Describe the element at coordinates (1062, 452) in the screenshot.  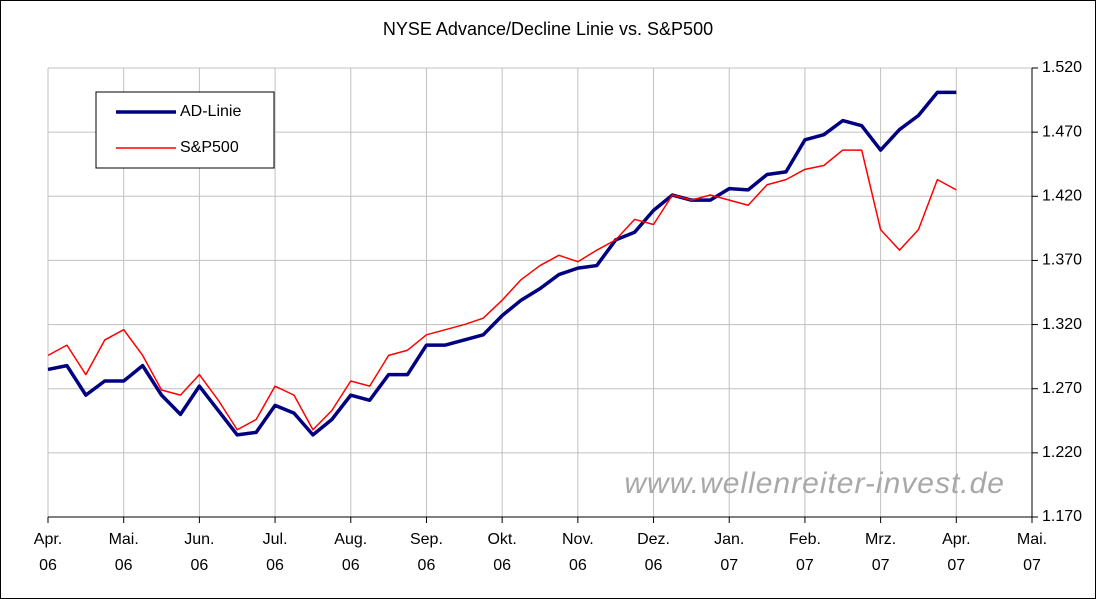
I see `y-tick-label: 1.220` at that location.